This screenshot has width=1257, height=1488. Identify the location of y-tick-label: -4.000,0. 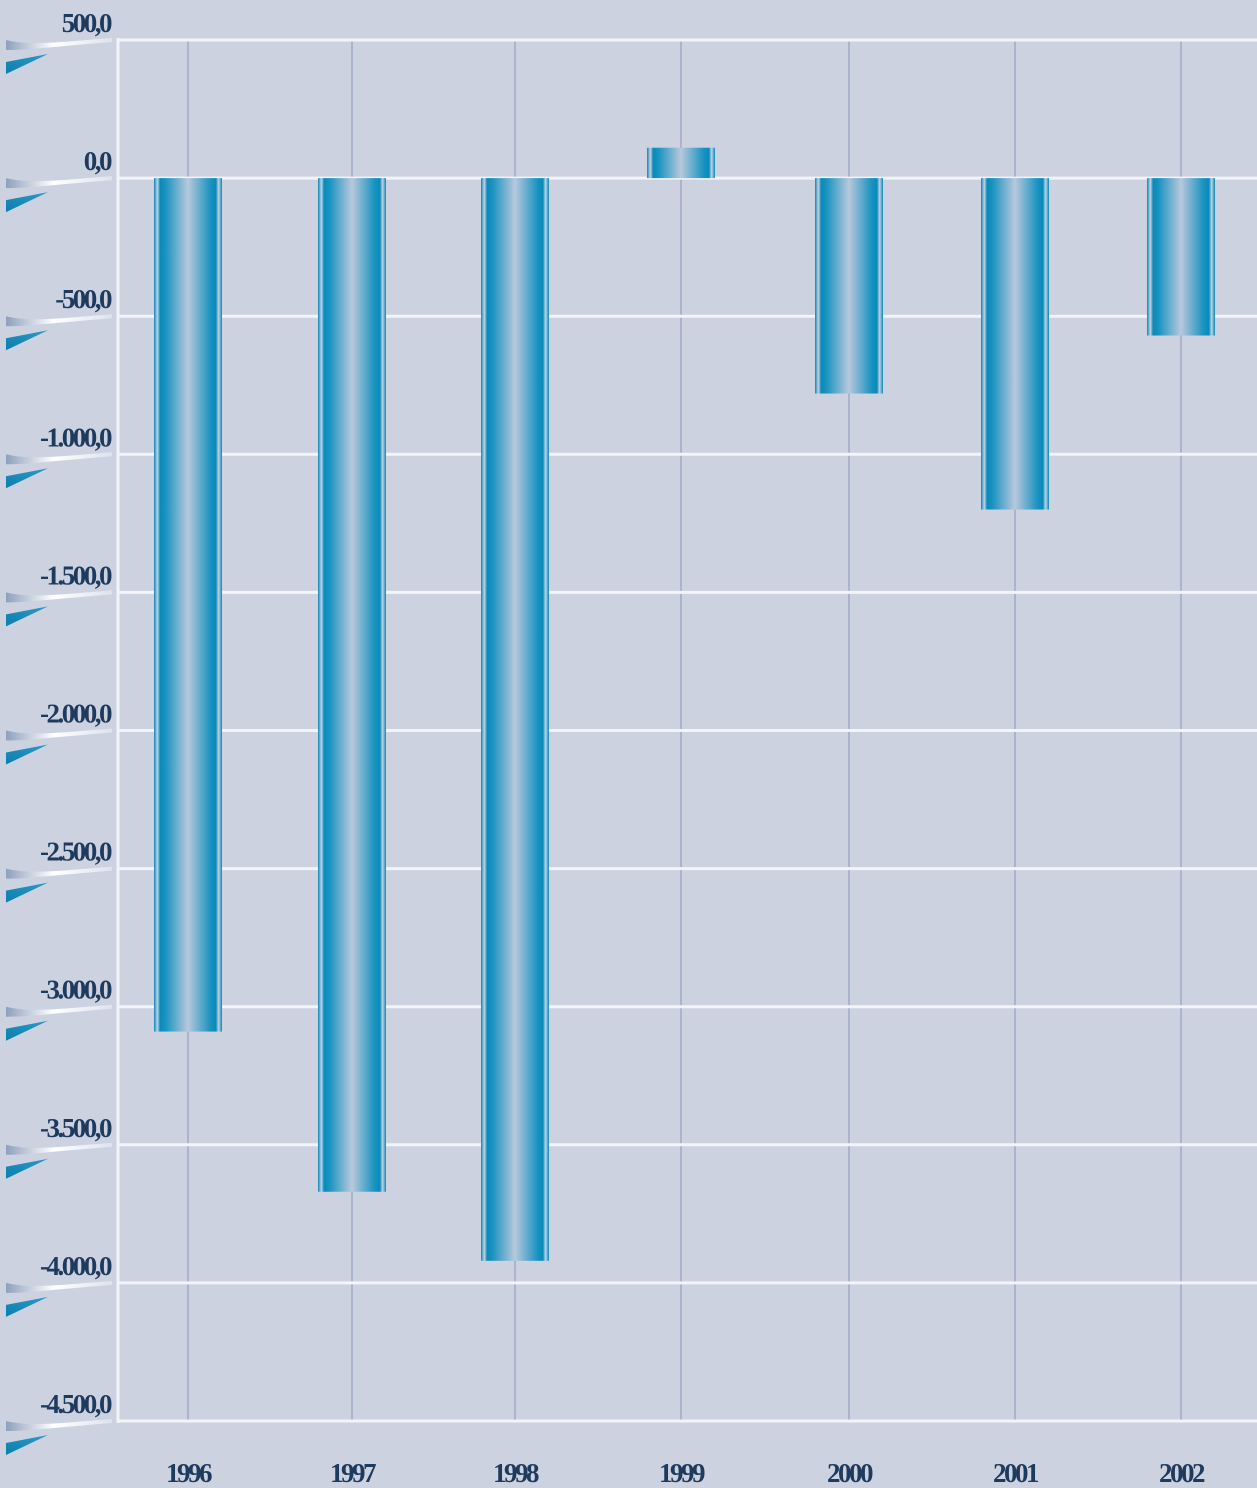
(76, 1266).